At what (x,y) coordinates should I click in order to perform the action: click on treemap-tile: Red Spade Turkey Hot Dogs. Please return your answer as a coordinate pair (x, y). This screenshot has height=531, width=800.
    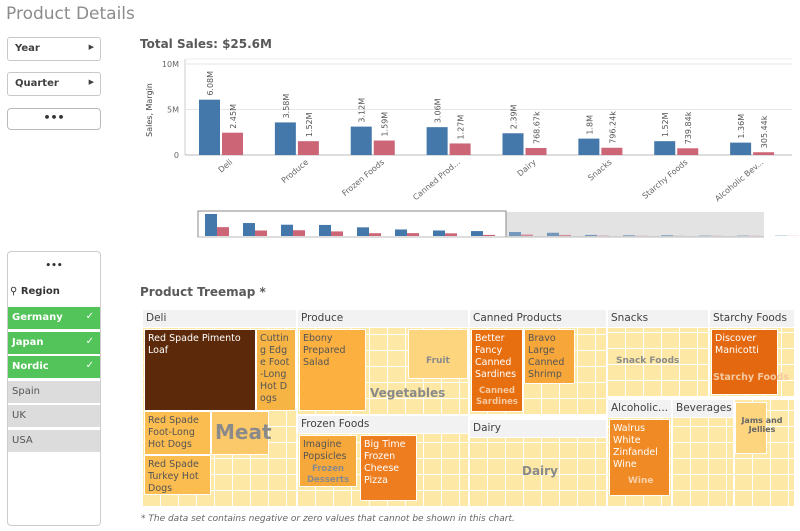
    Looking at the image, I should click on (177, 475).